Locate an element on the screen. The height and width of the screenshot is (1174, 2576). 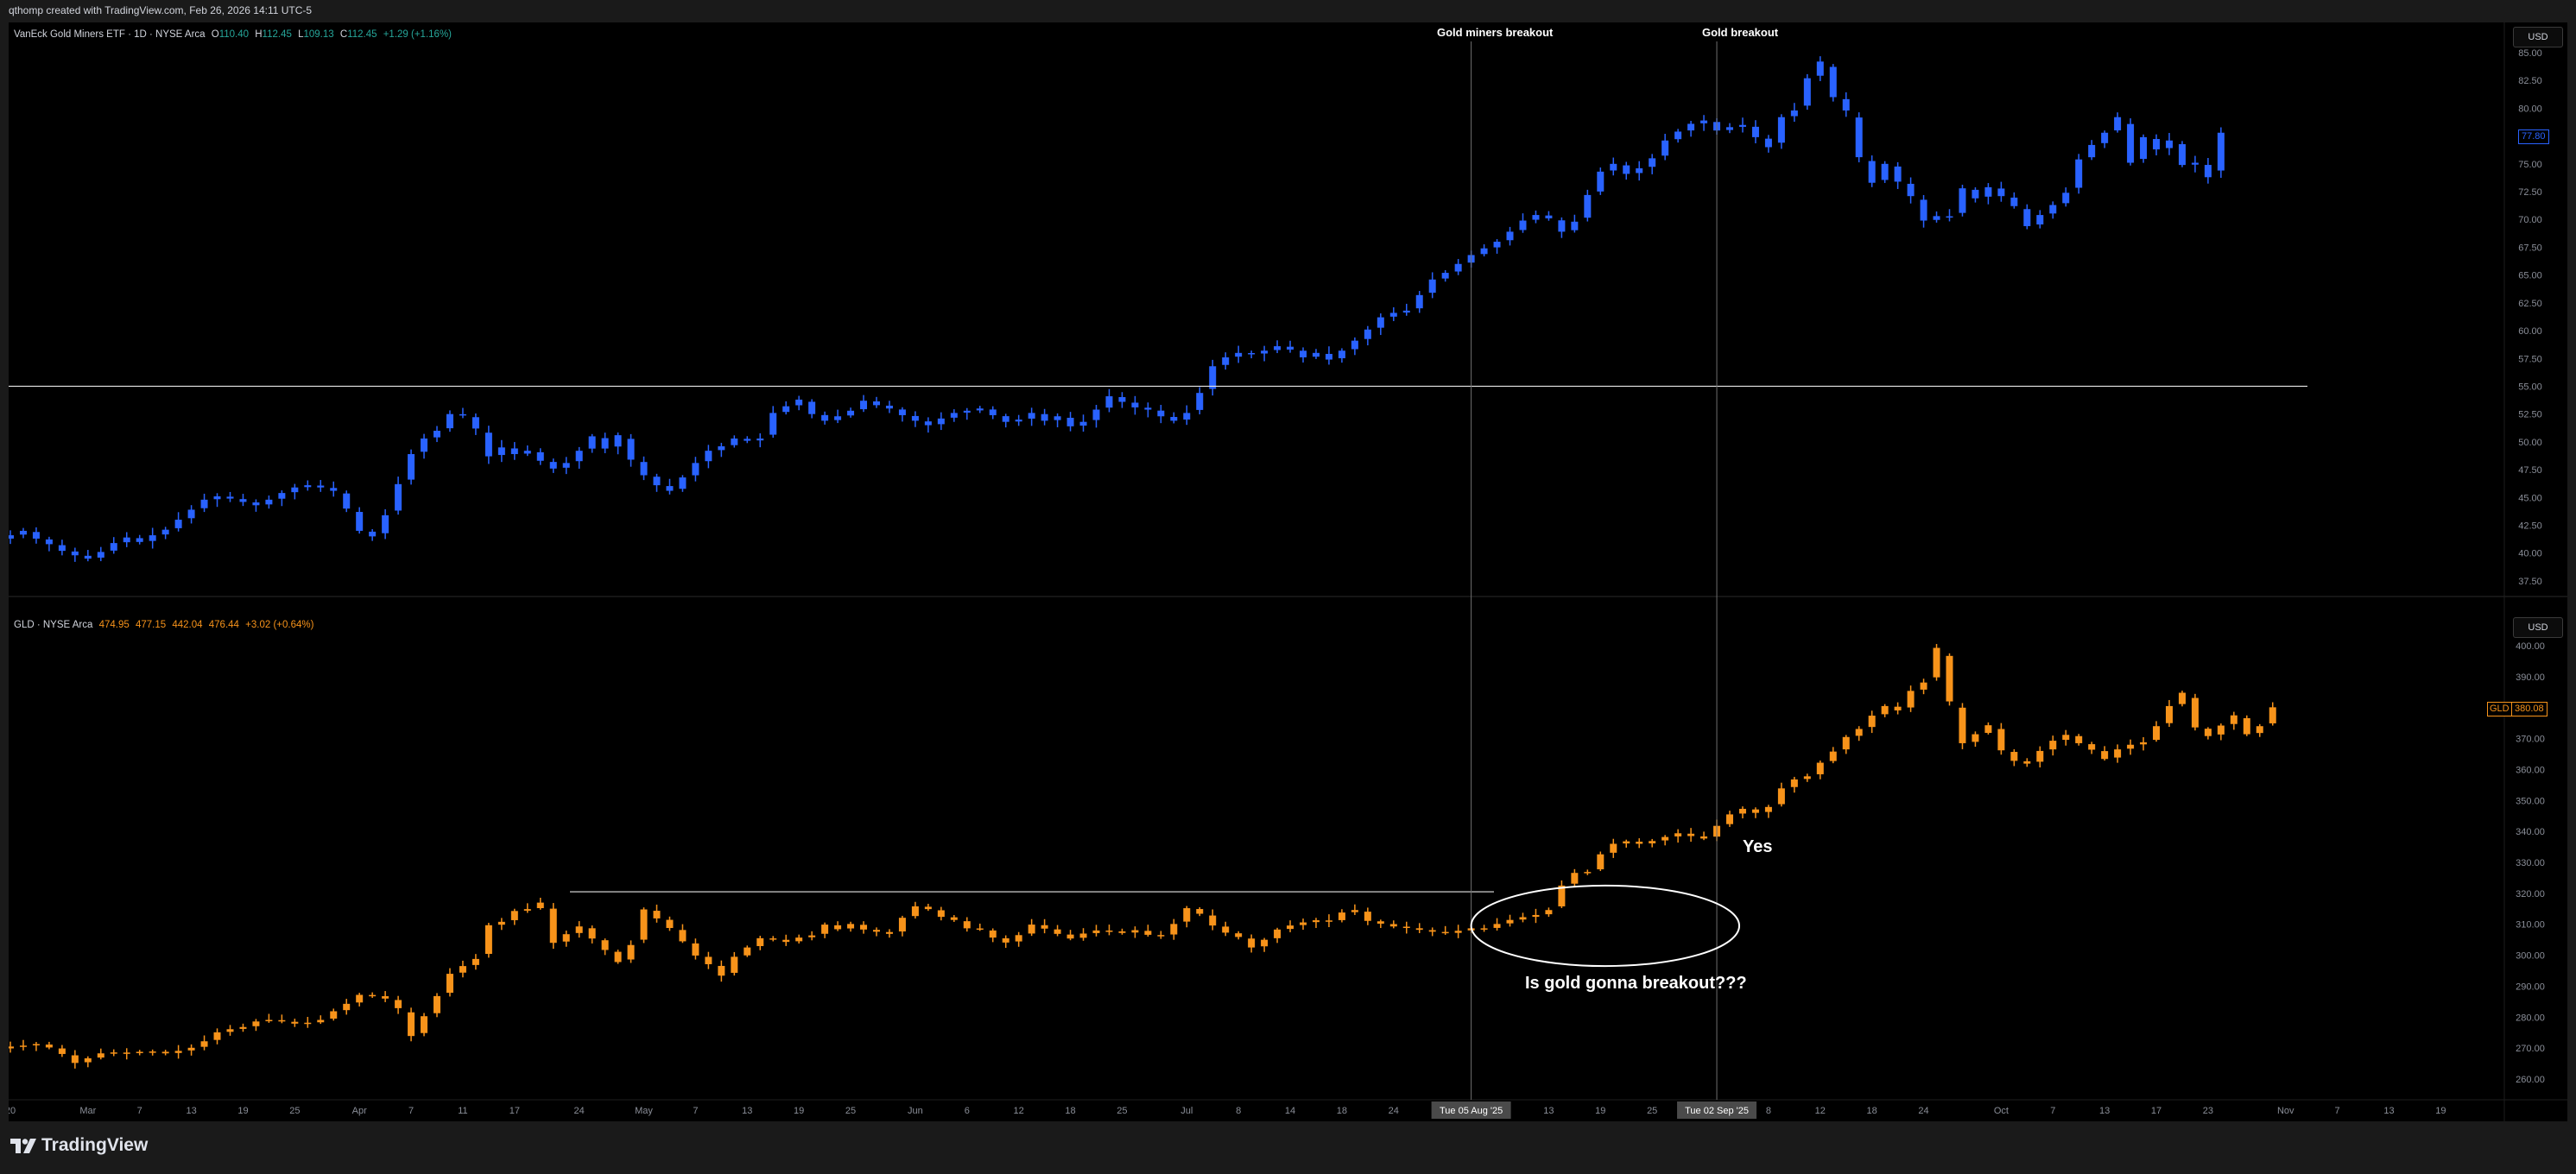
gld-price-tick-label: 370.00 is located at coordinates (2530, 740).